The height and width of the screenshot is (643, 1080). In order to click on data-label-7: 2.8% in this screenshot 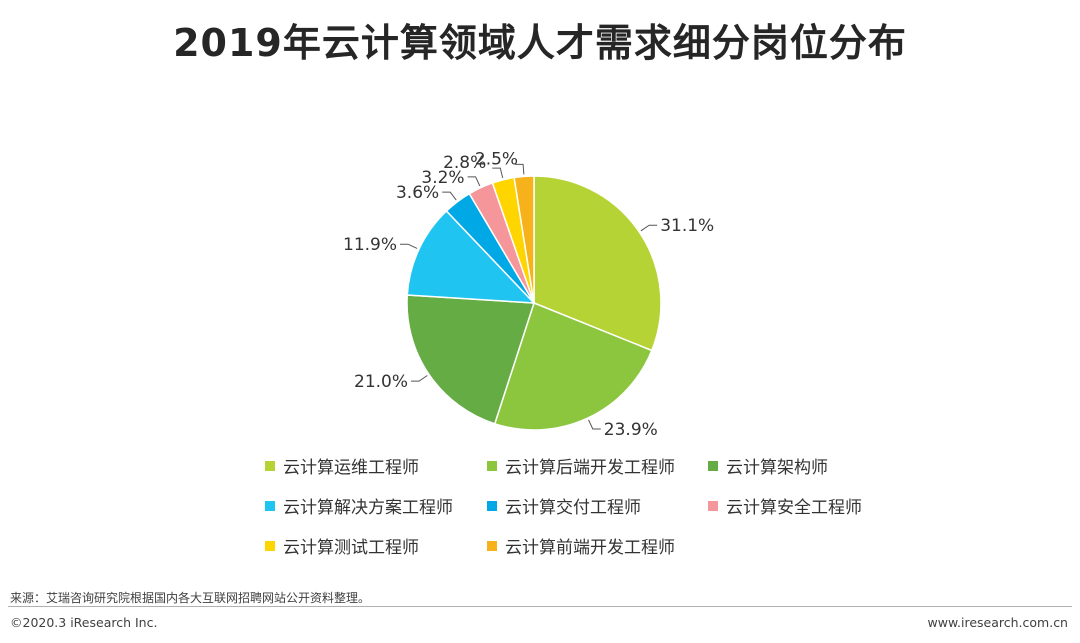, I will do `click(464, 163)`.